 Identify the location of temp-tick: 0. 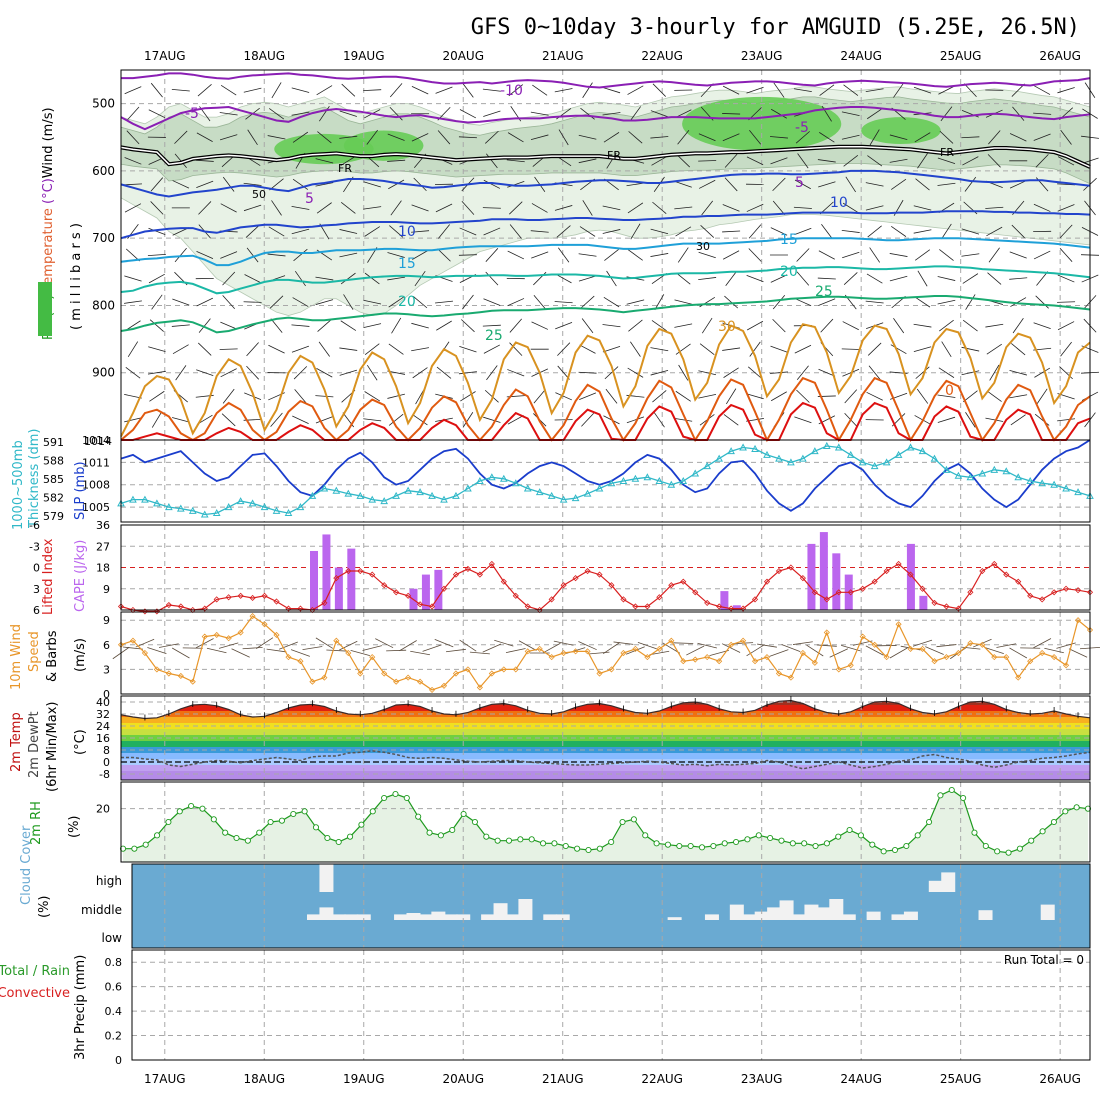
(106, 762).